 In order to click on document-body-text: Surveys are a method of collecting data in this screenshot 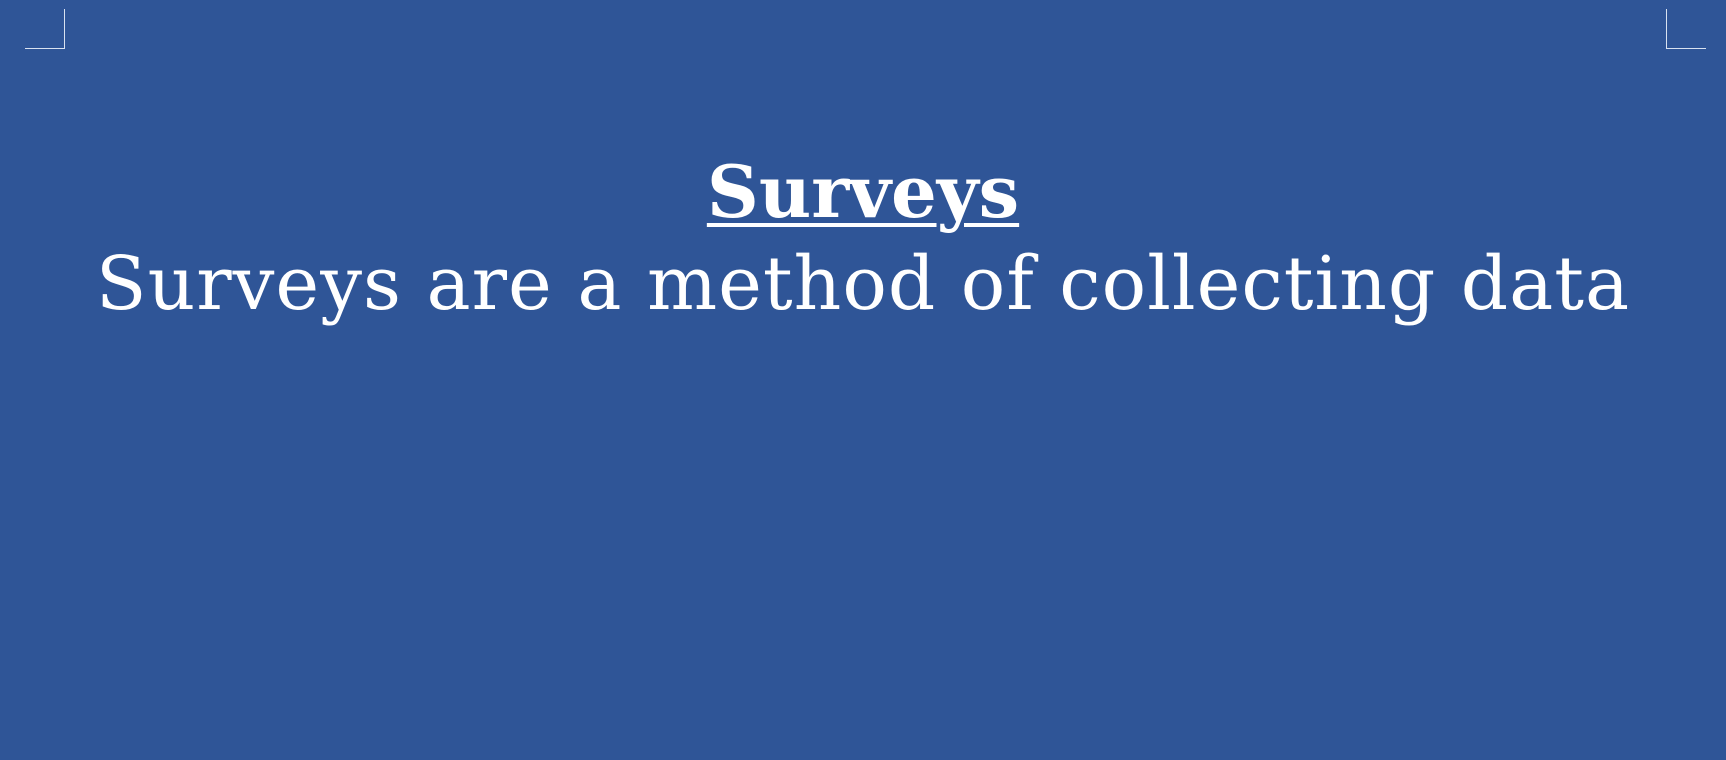, I will do `click(863, 284)`.